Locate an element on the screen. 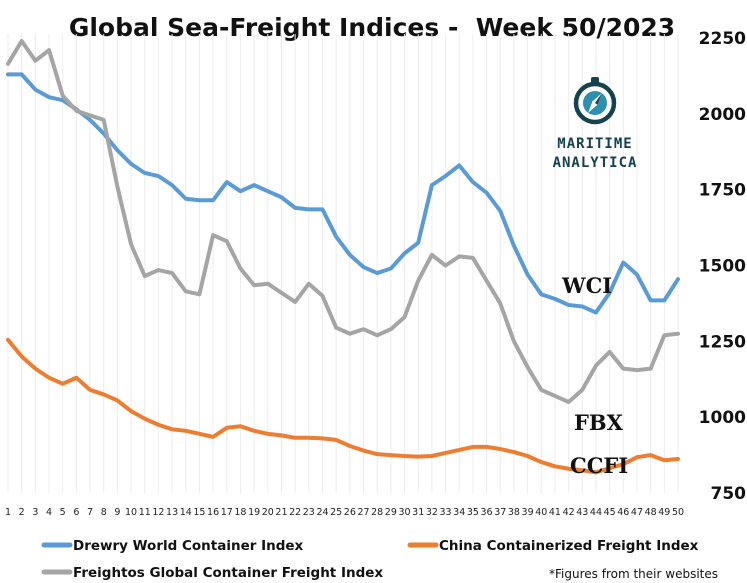  x-tick-label: 10 is located at coordinates (131, 512).